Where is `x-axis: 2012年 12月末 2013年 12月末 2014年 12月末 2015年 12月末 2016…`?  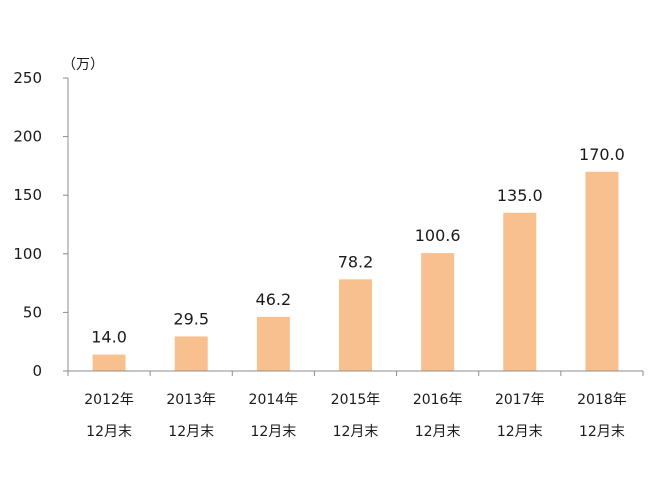
x-axis: 2012年 12月末 2013年 12月末 2014年 12月末 2015年 12月末 2016… is located at coordinates (355, 405).